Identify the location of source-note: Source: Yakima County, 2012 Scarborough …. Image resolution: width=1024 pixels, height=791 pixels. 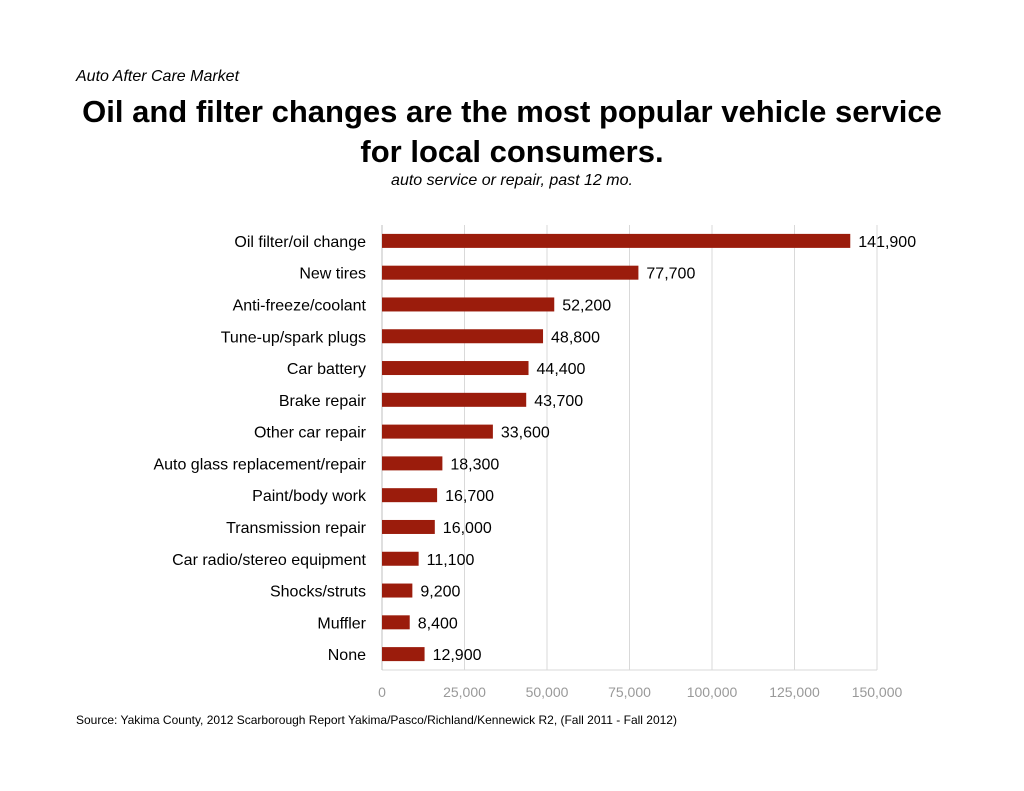
(376, 720).